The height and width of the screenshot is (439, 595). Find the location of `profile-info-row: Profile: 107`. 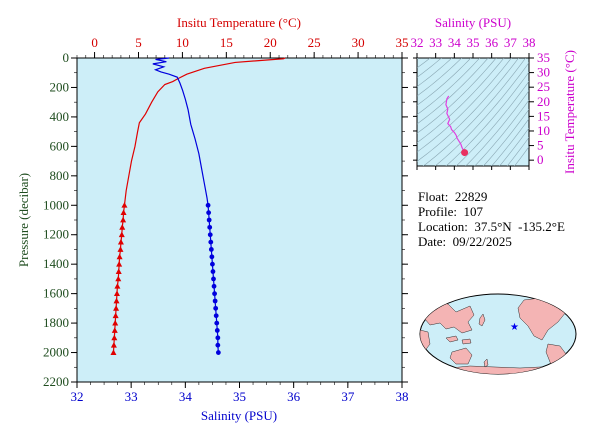

profile-info-row: Profile: 107 is located at coordinates (491, 211).